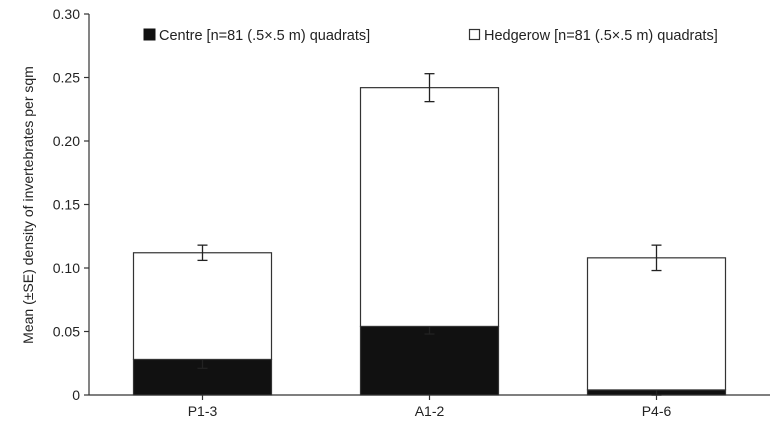  What do you see at coordinates (474, 34) in the screenshot?
I see `legend-swatch-hedgerow` at bounding box center [474, 34].